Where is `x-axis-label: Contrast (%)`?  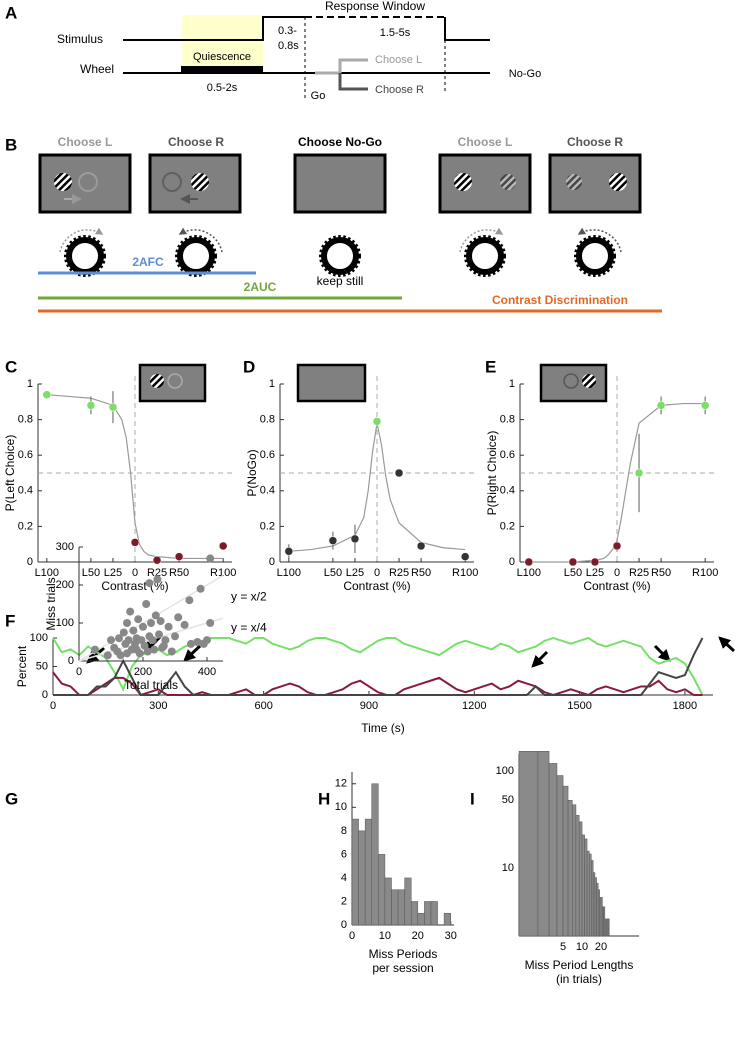
x-axis-label: Contrast (%) is located at coordinates (616, 586).